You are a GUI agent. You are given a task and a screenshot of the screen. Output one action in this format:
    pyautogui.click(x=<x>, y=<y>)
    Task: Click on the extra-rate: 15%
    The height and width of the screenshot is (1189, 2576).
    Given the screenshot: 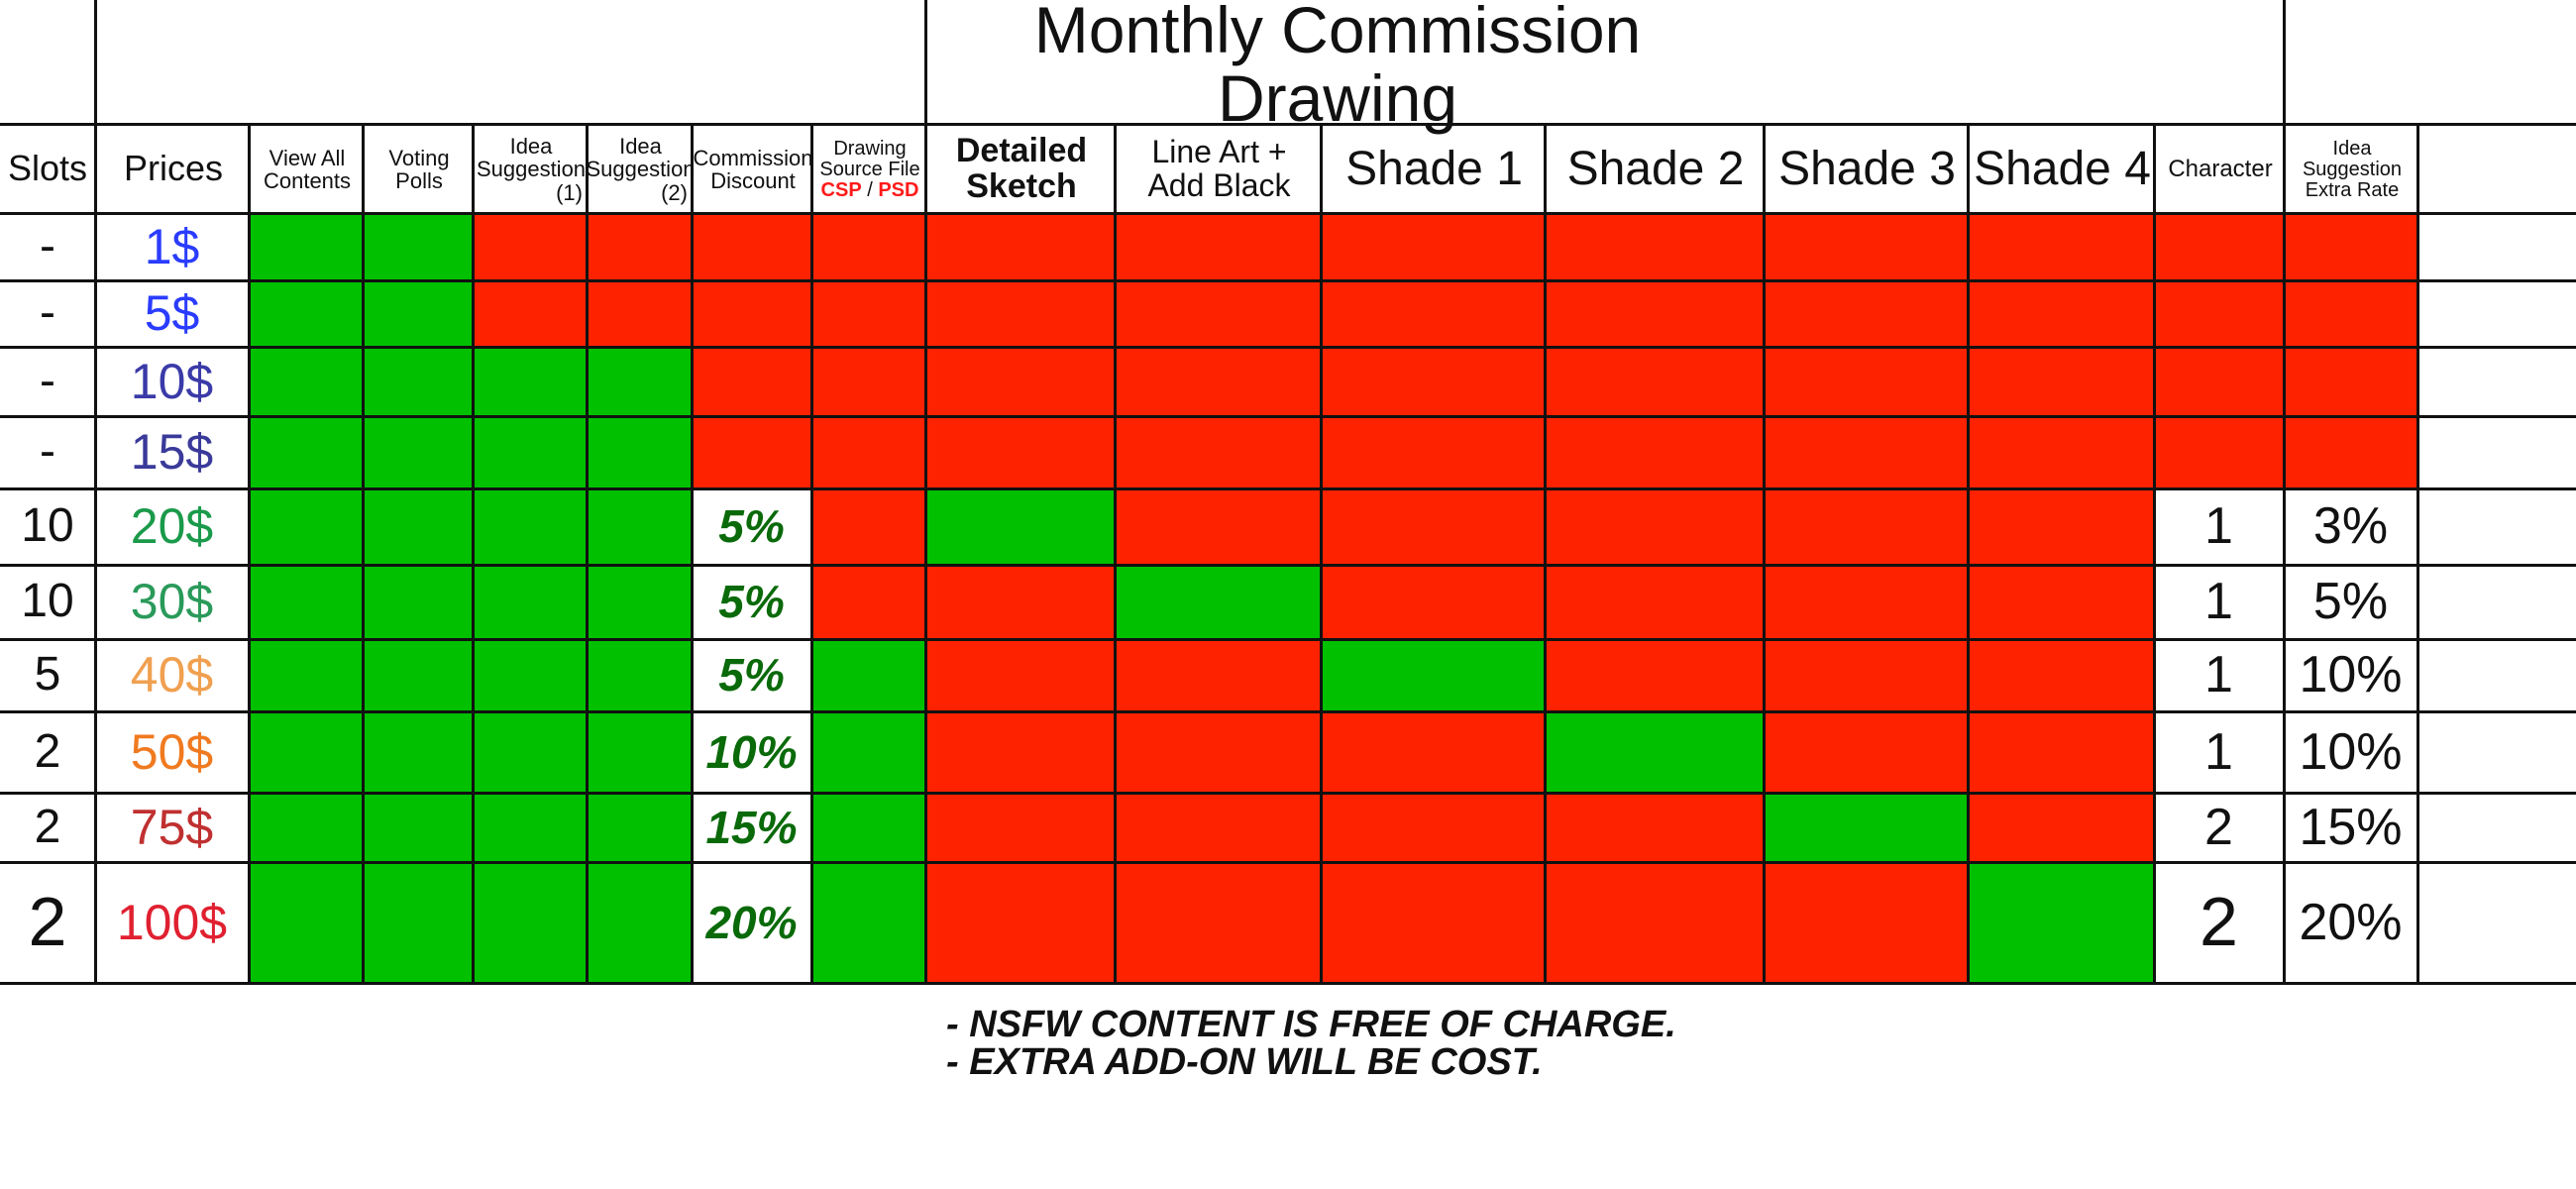 What is the action you would take?
    pyautogui.click(x=2351, y=827)
    